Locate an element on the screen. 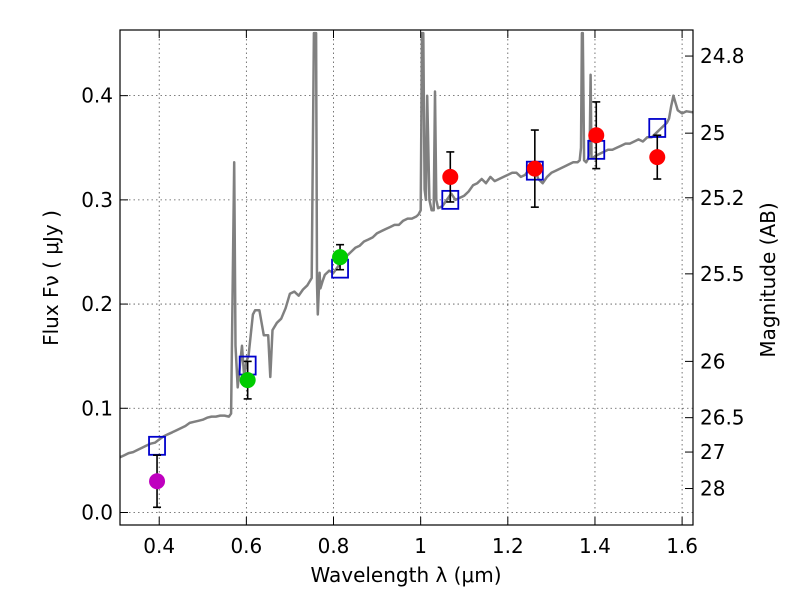 The width and height of the screenshot is (800, 600). y2-tick-label: 25 is located at coordinates (712, 133).